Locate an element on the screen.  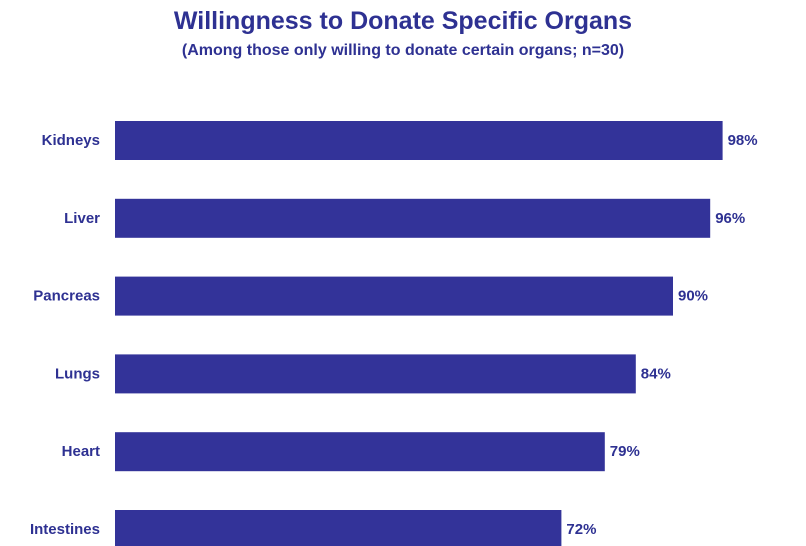
category-label-pancreas: Pancreas is located at coordinates (66, 296).